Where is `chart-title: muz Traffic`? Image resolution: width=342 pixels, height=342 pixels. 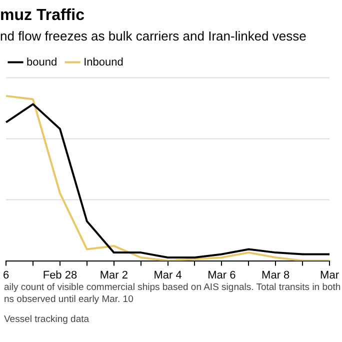
chart-title: muz Traffic is located at coordinates (42, 15).